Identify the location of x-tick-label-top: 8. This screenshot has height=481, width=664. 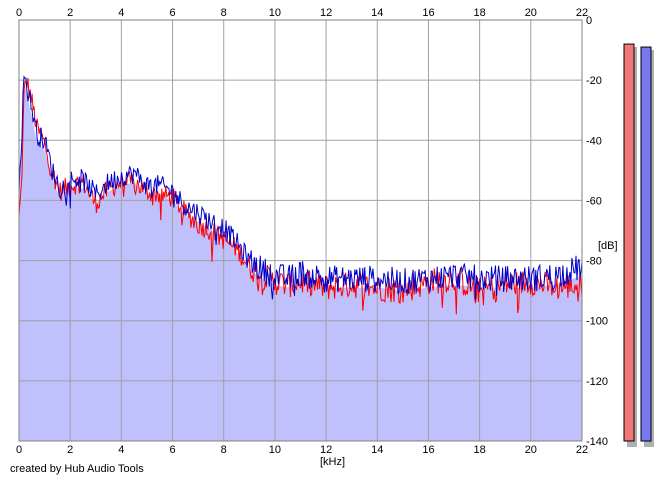
(224, 13).